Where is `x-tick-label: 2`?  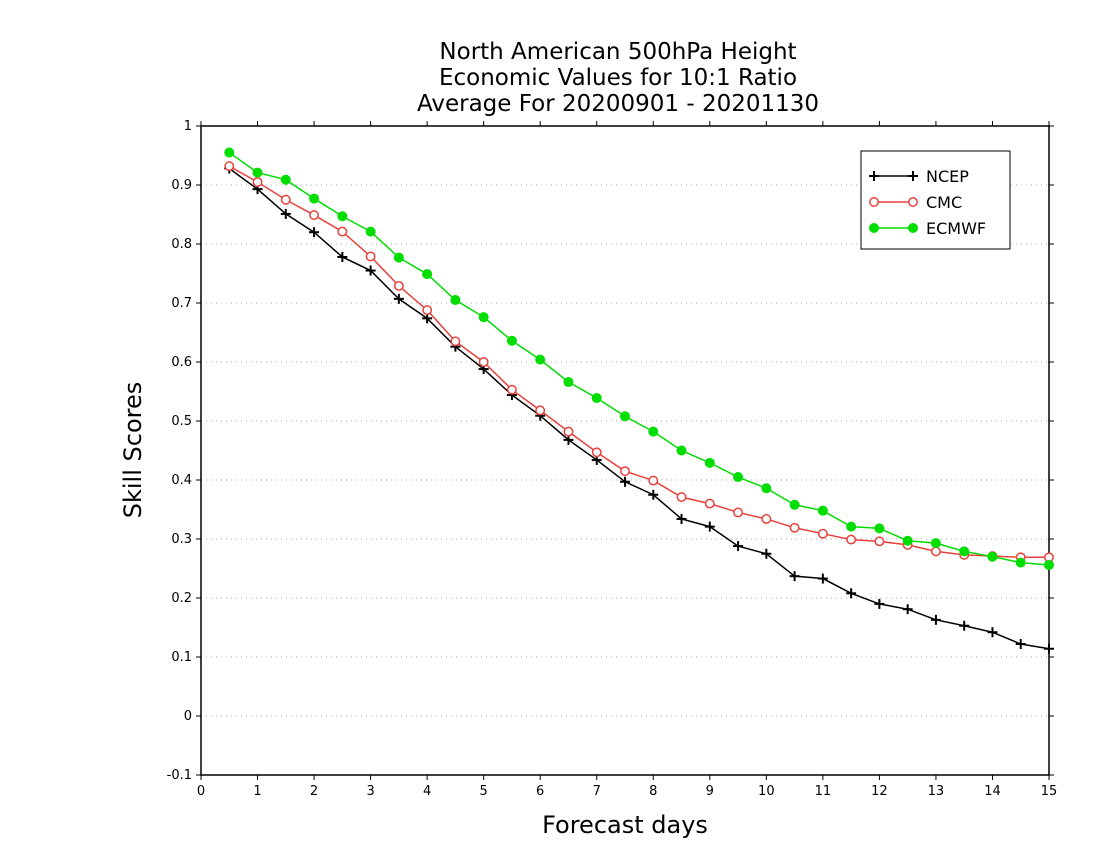
x-tick-label: 2 is located at coordinates (314, 791).